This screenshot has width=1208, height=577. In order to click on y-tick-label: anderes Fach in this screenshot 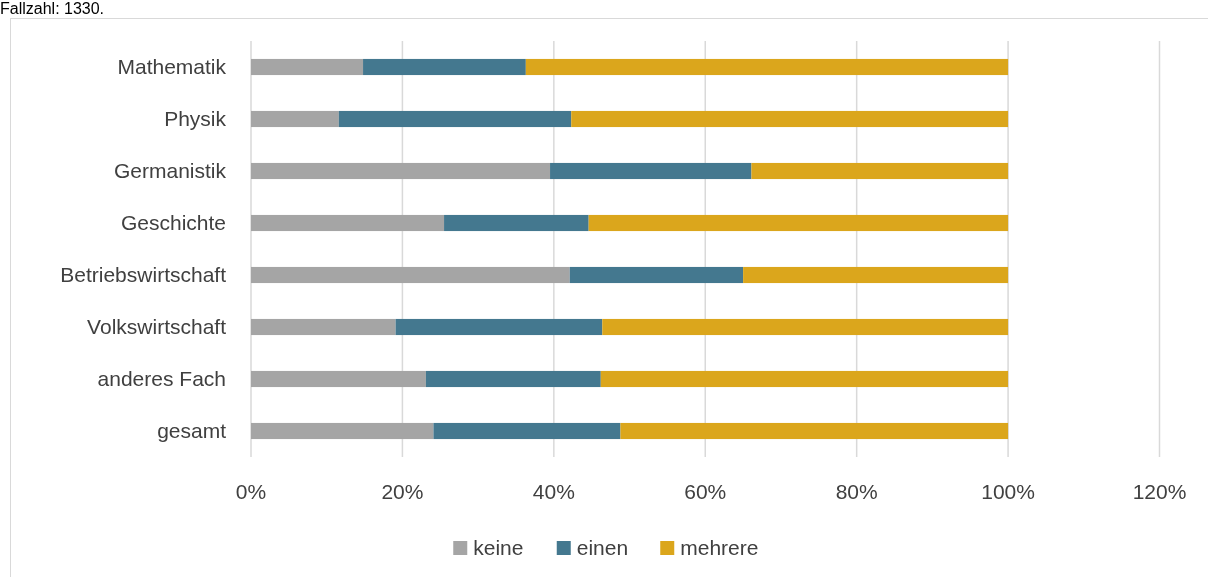, I will do `click(161, 379)`.